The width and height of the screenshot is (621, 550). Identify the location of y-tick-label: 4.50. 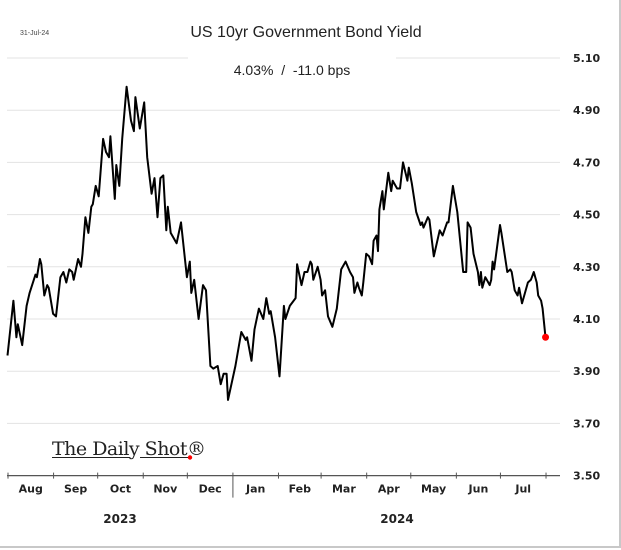
(586, 215).